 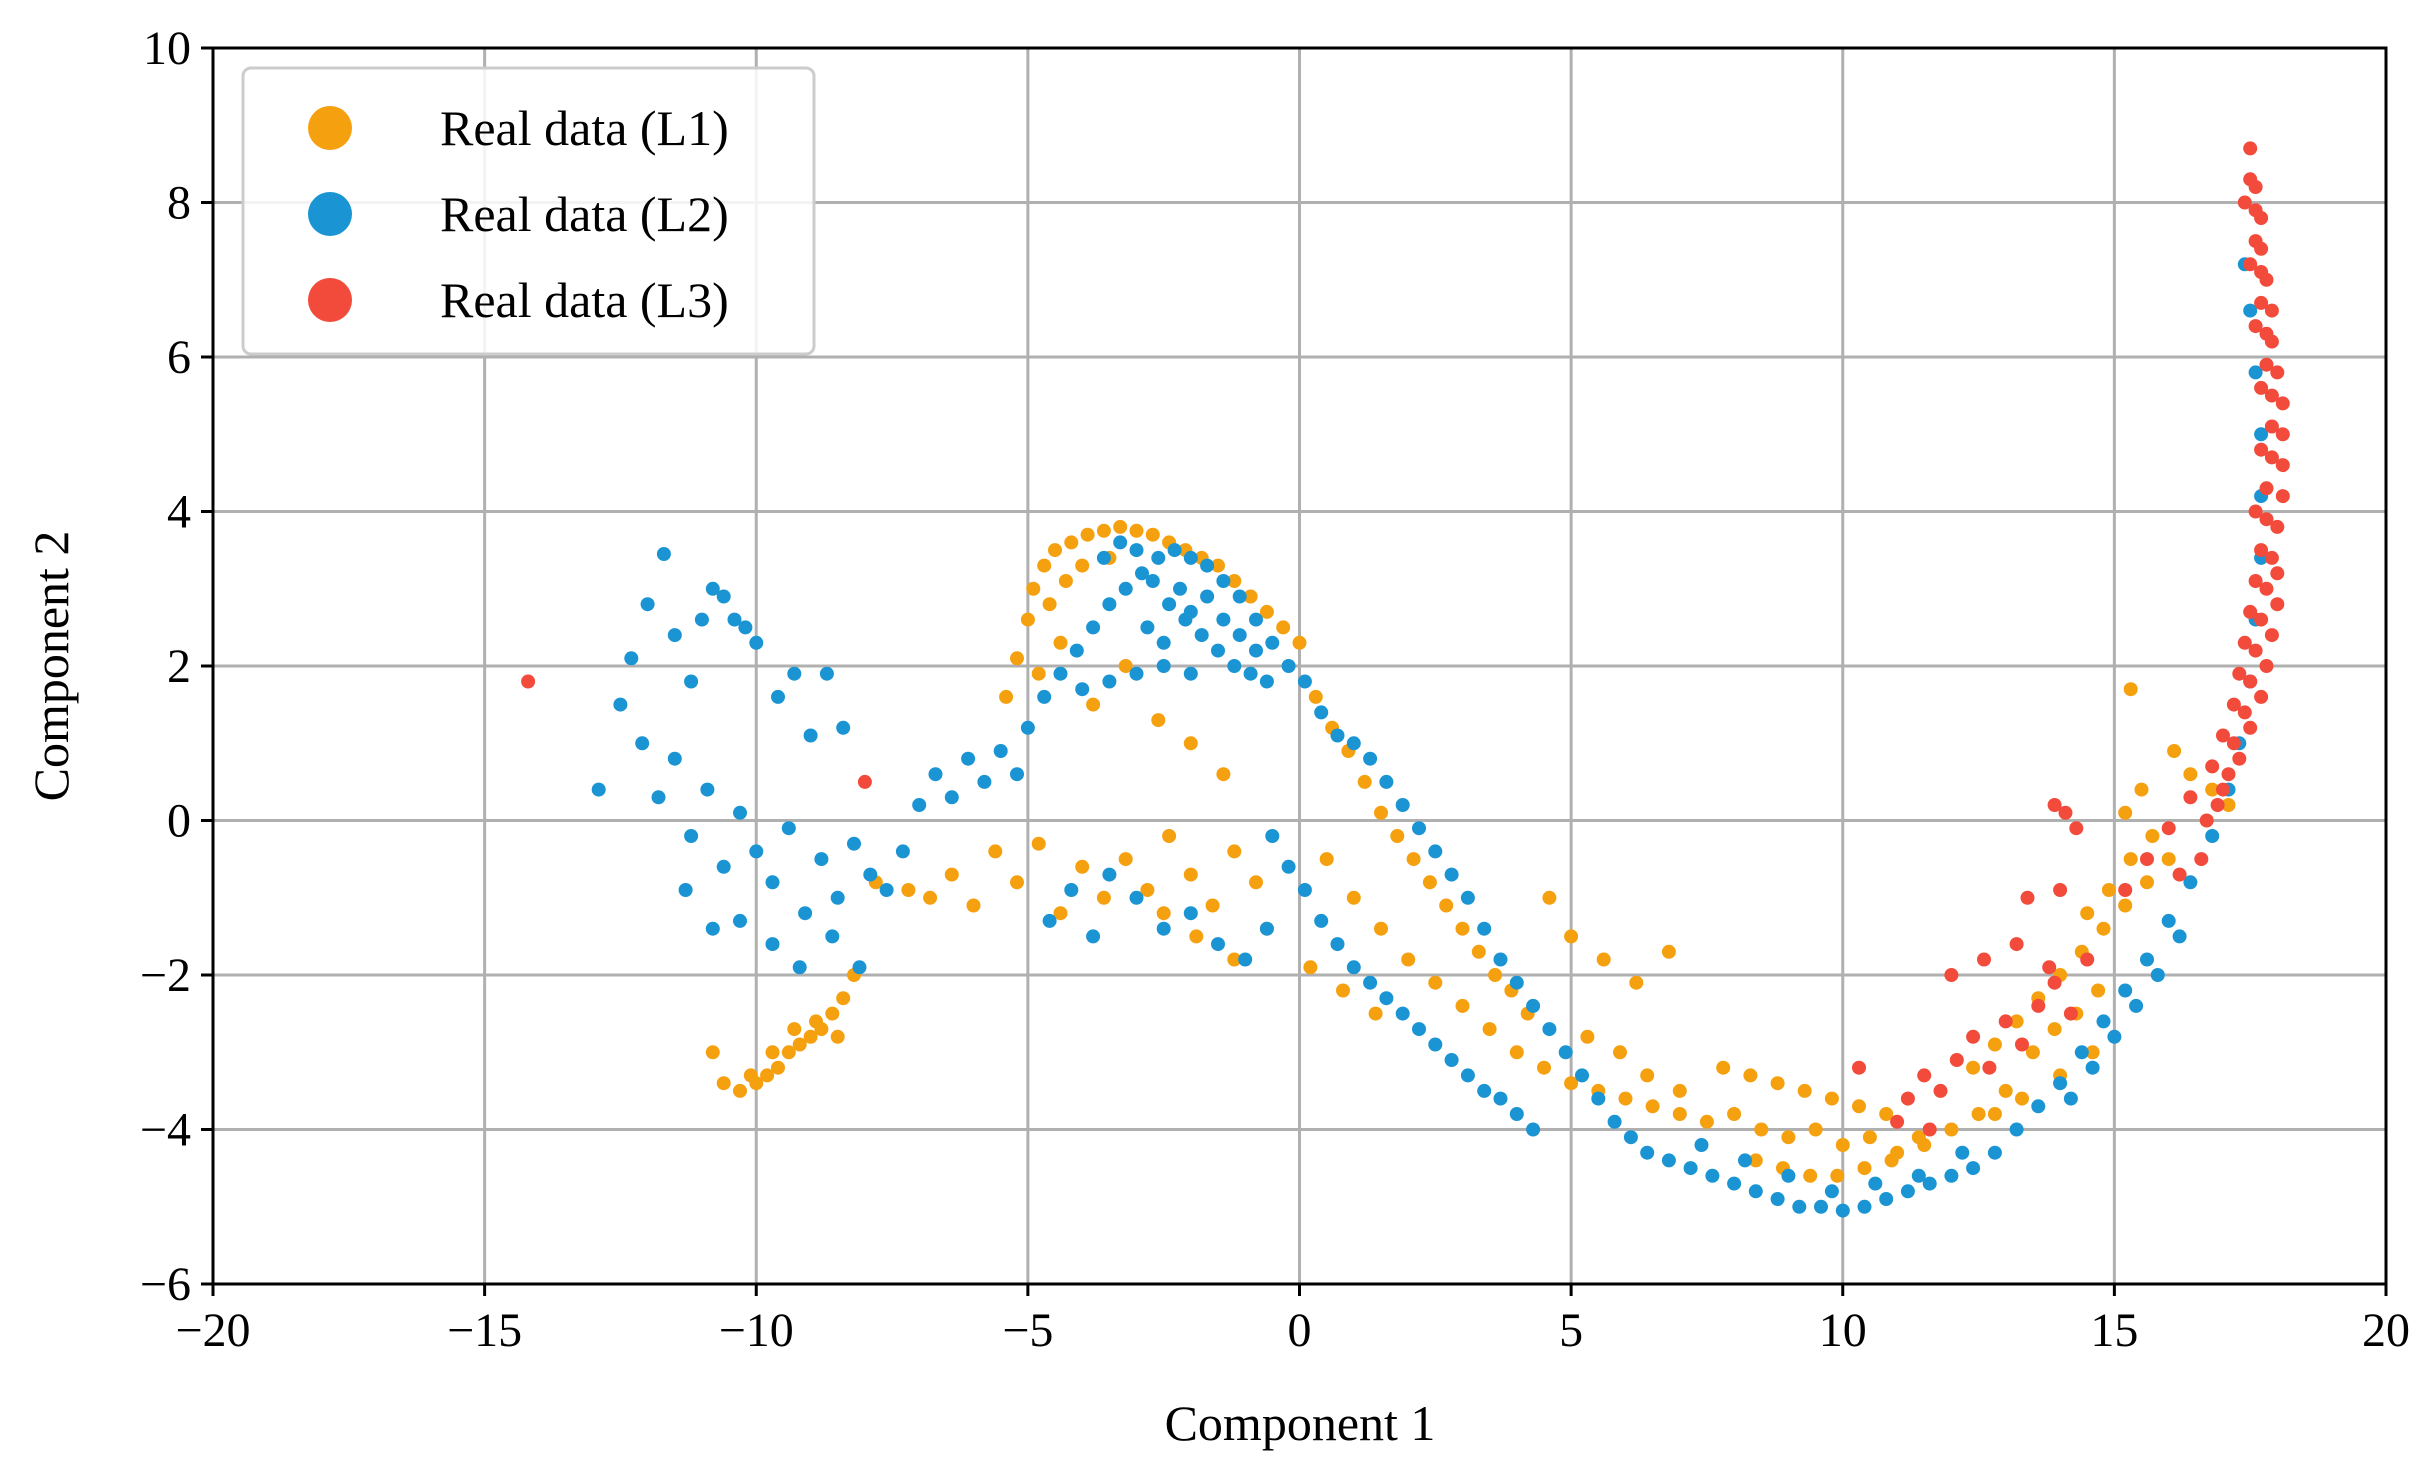 I want to click on x-tick-label: −15, so click(x=484, y=1330).